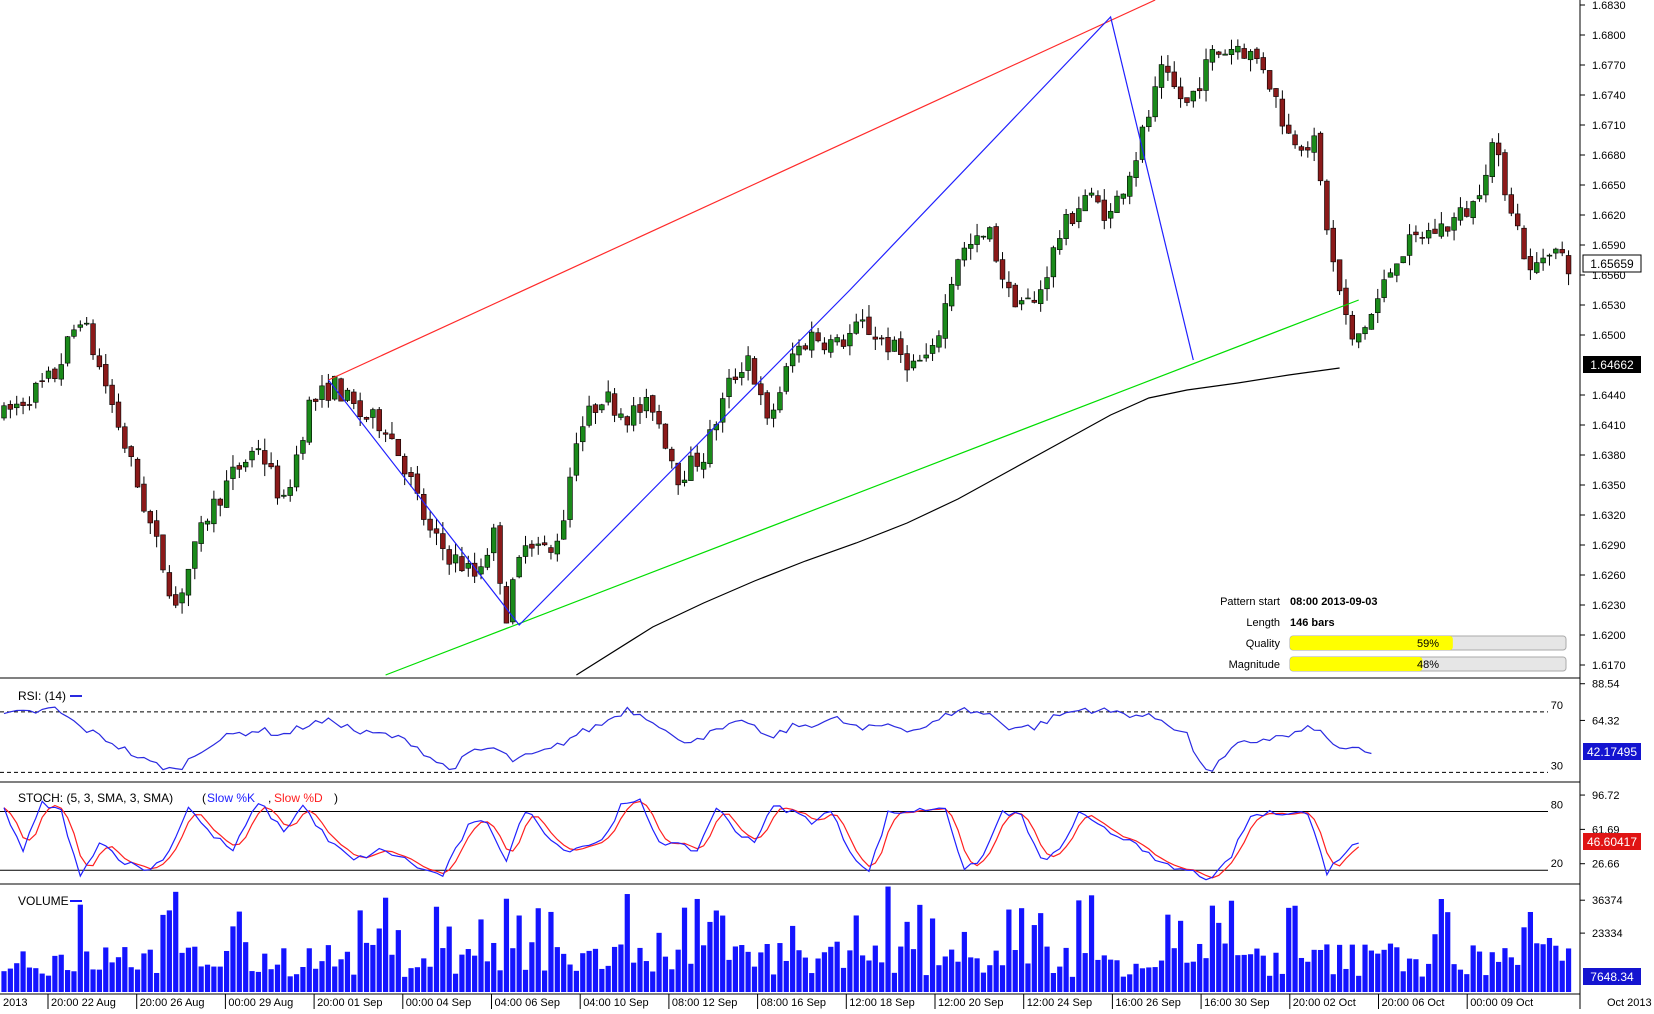 This screenshot has width=1654, height=1014. Describe the element at coordinates (1609, 606) in the screenshot. I see `price-tick-label: 1.6230` at that location.